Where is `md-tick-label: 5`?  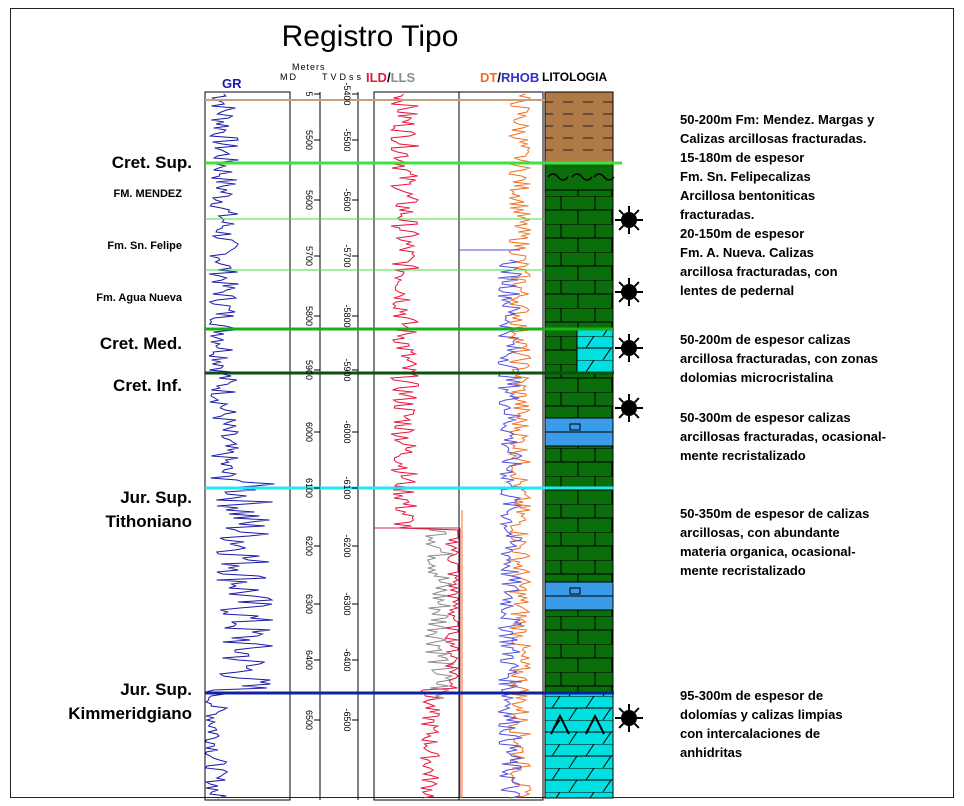
md-tick-label: 5 is located at coordinates (309, 93).